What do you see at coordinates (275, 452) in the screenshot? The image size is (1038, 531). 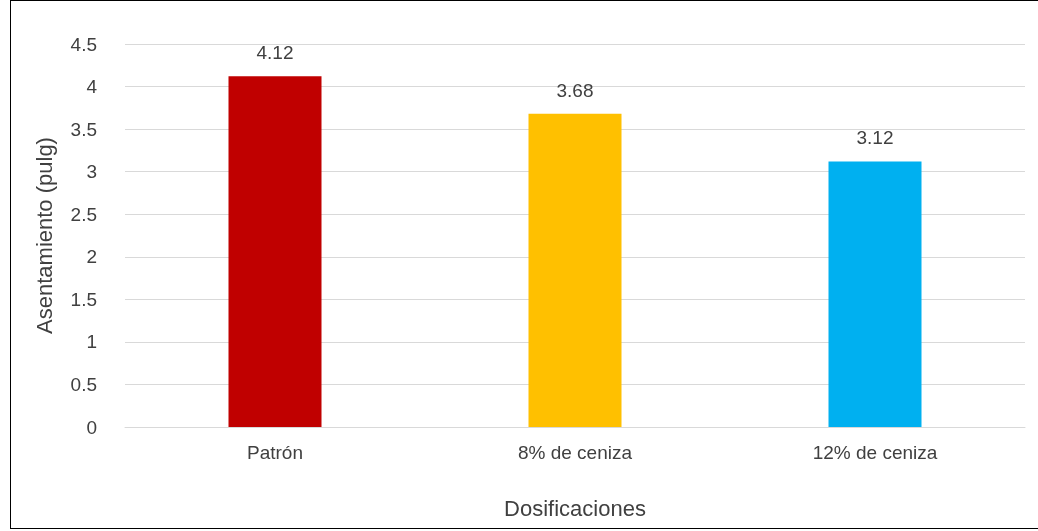 I see `x-tick-label: Patrón` at bounding box center [275, 452].